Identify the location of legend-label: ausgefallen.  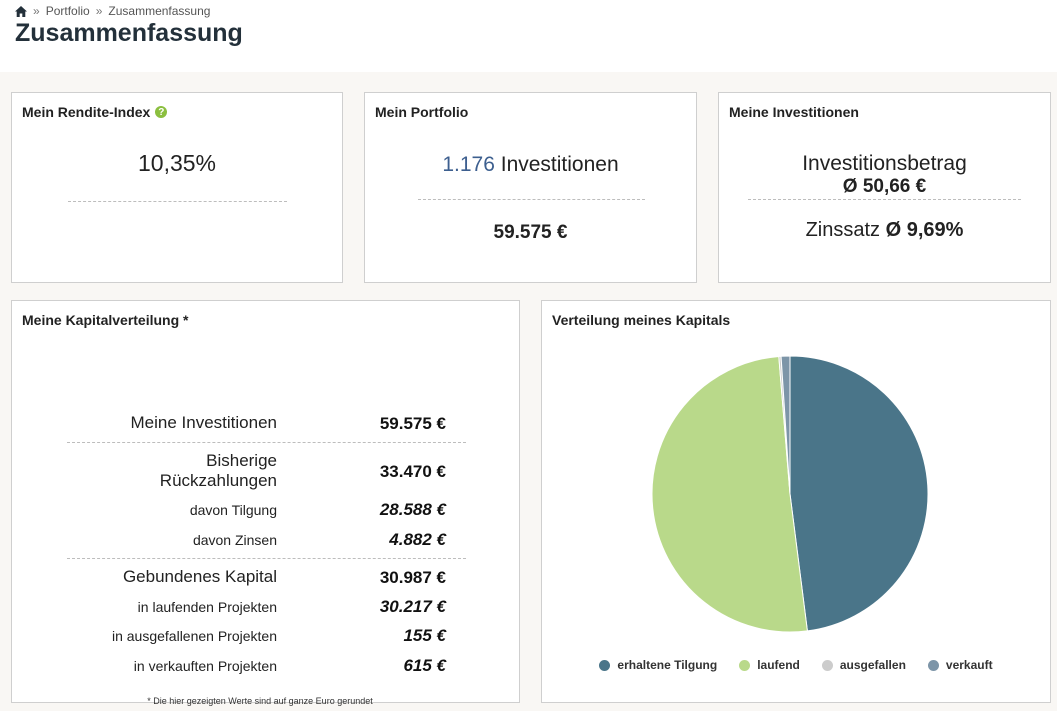
(872, 665).